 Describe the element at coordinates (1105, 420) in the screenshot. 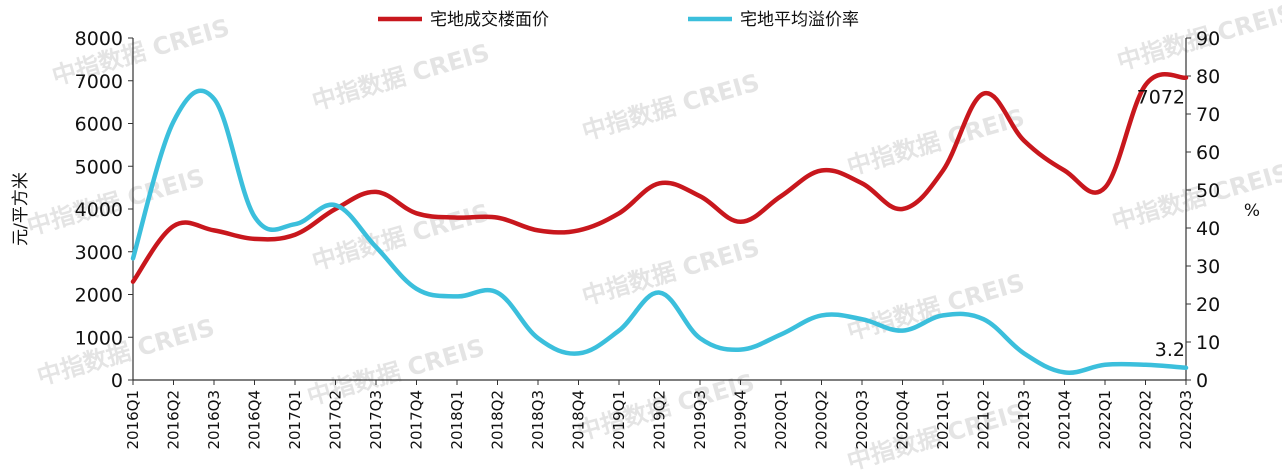

I see `x-tick-label: 2022Q1` at that location.